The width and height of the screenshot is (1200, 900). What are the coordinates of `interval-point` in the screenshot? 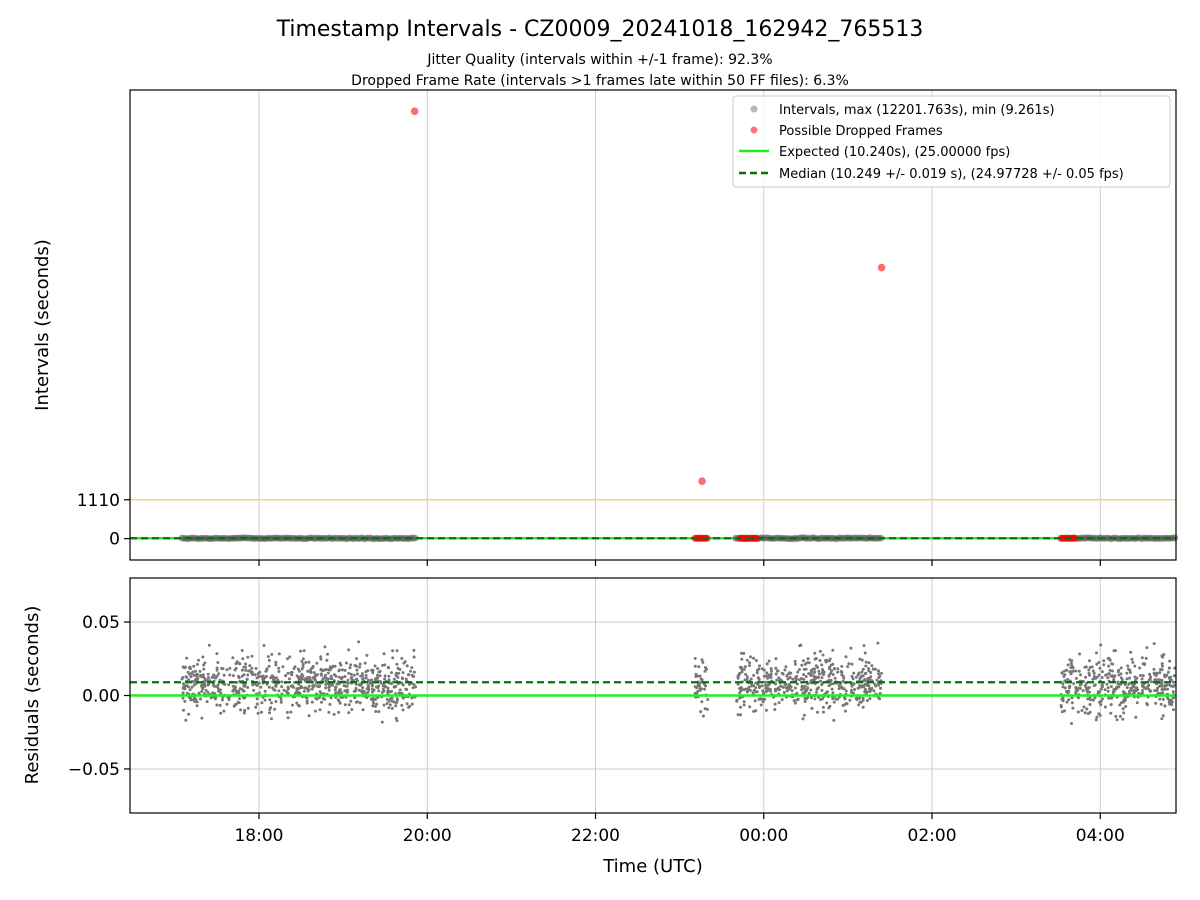 It's located at (1175, 538).